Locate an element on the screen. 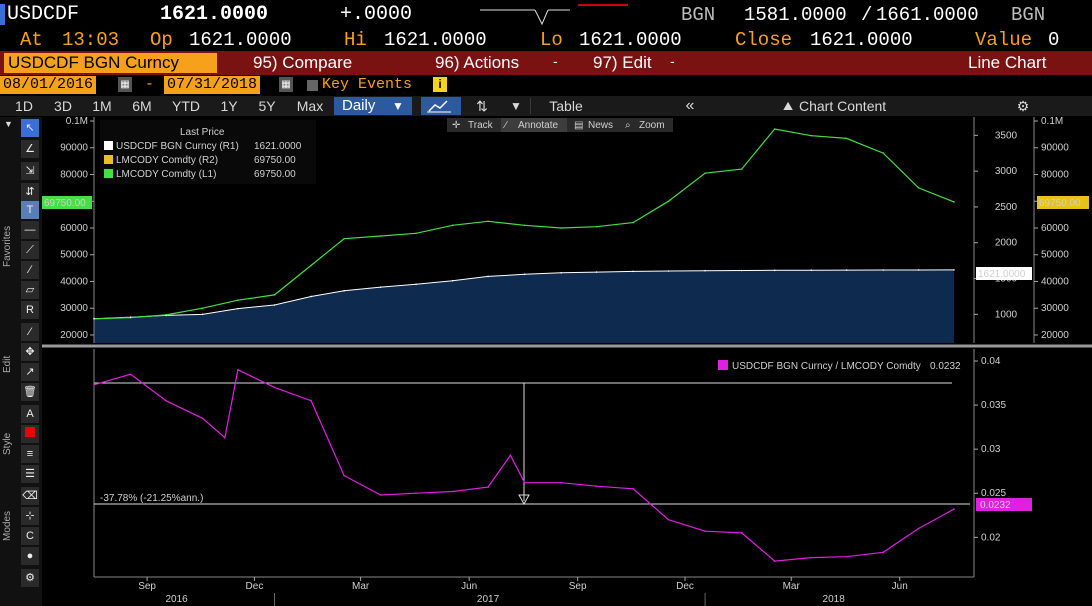 This screenshot has height=606, width=1092. select-tool-icon: ↗ is located at coordinates (30, 372).